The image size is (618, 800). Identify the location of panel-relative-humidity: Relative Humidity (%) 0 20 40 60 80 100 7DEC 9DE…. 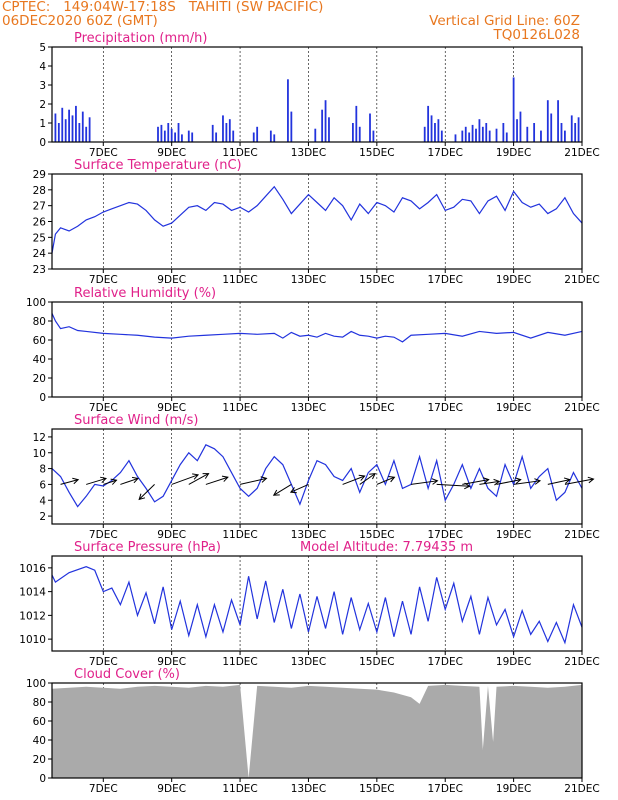
(313, 350).